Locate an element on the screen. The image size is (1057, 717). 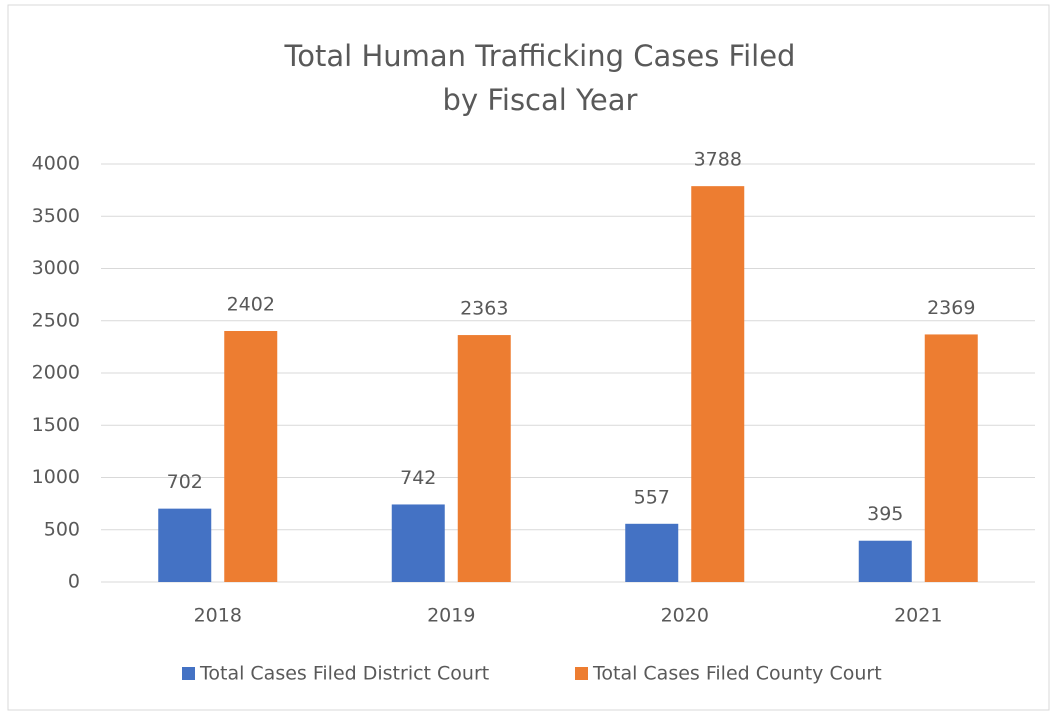
y-tick-label: 3500 is located at coordinates (56, 216).